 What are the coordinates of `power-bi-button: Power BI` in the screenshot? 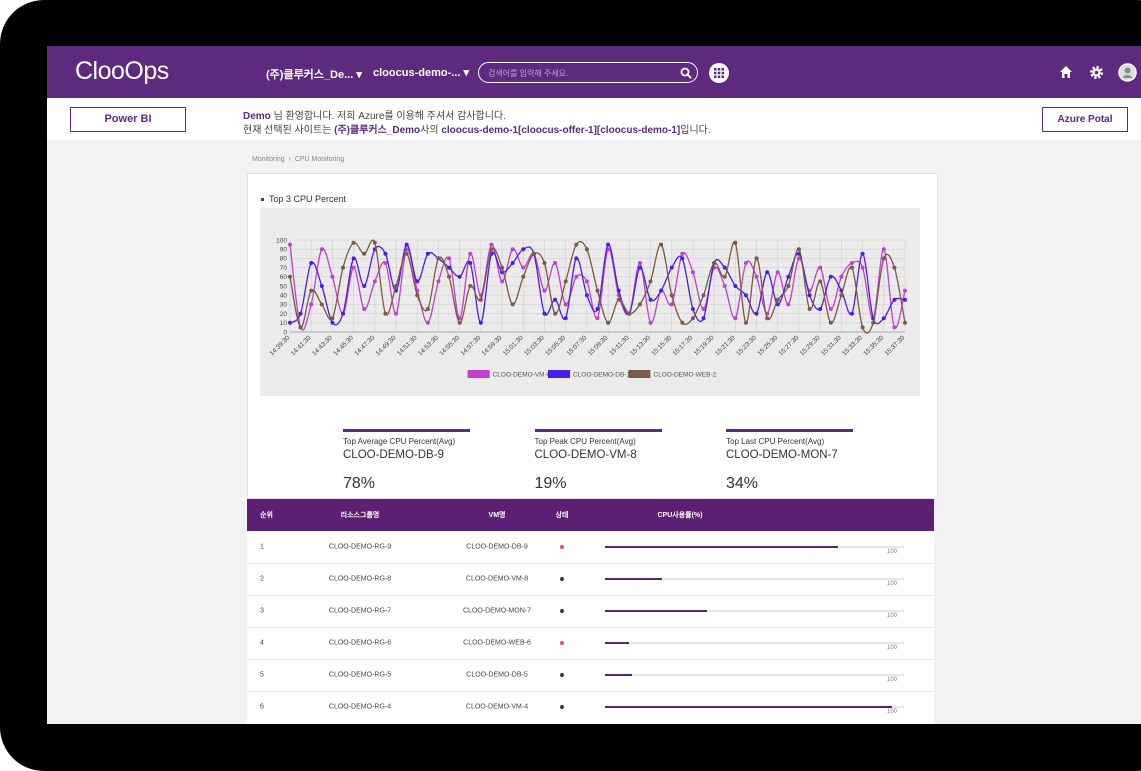 It's located at (128, 119).